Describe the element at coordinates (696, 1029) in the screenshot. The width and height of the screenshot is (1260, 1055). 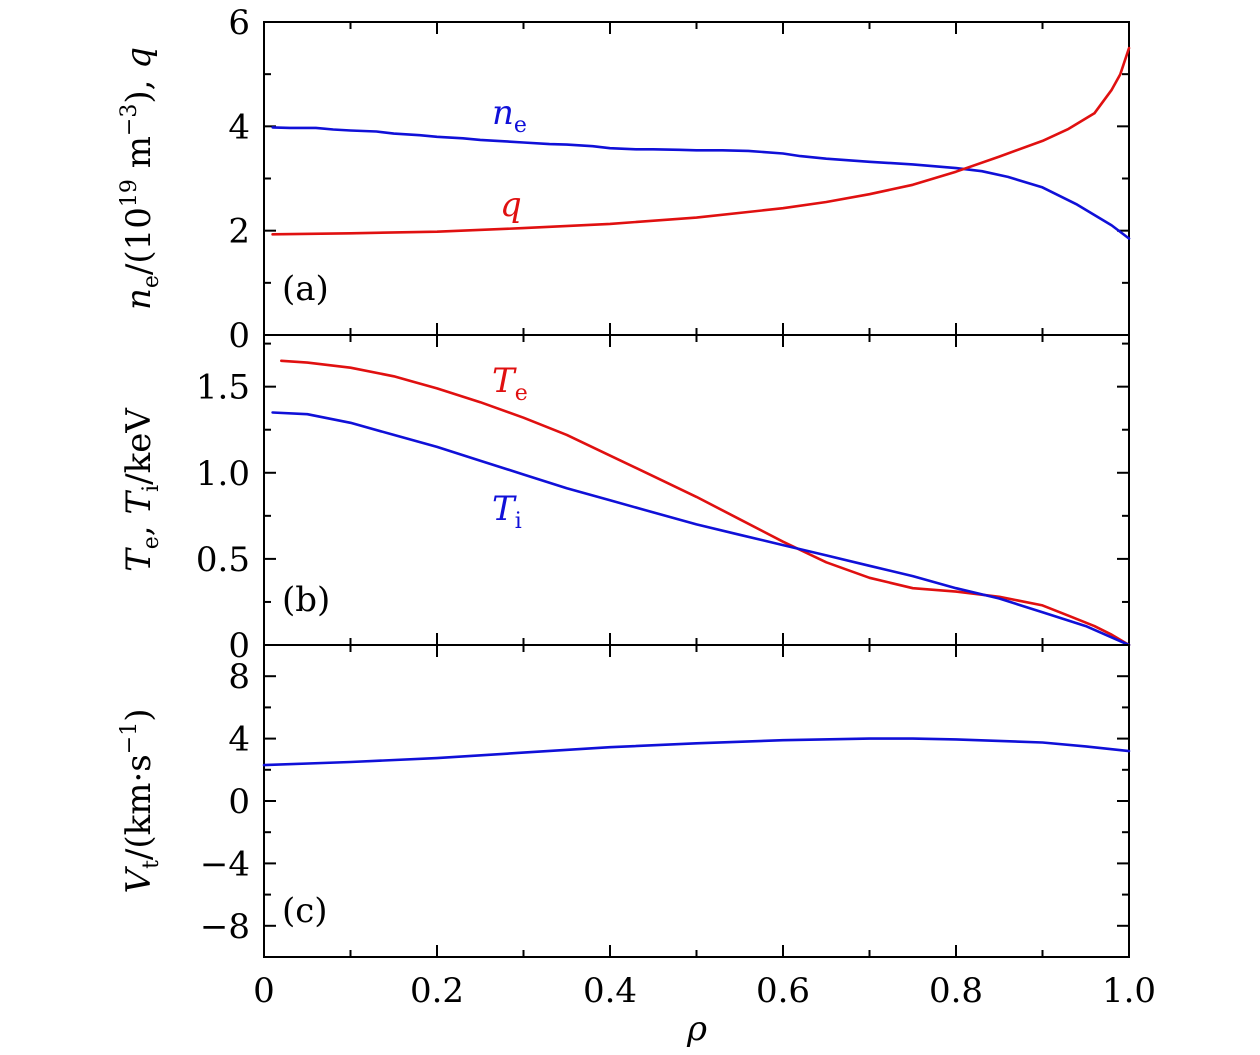
I see `x-axis-title: ρ` at that location.